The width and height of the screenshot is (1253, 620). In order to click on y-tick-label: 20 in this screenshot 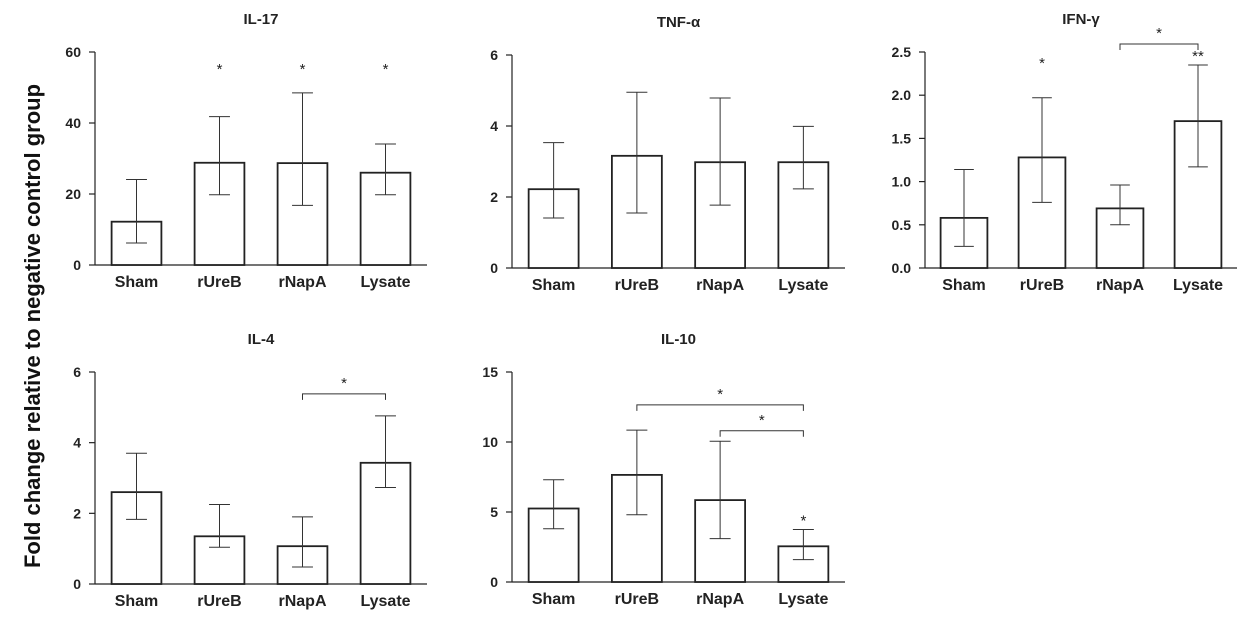, I will do `click(73, 194)`.